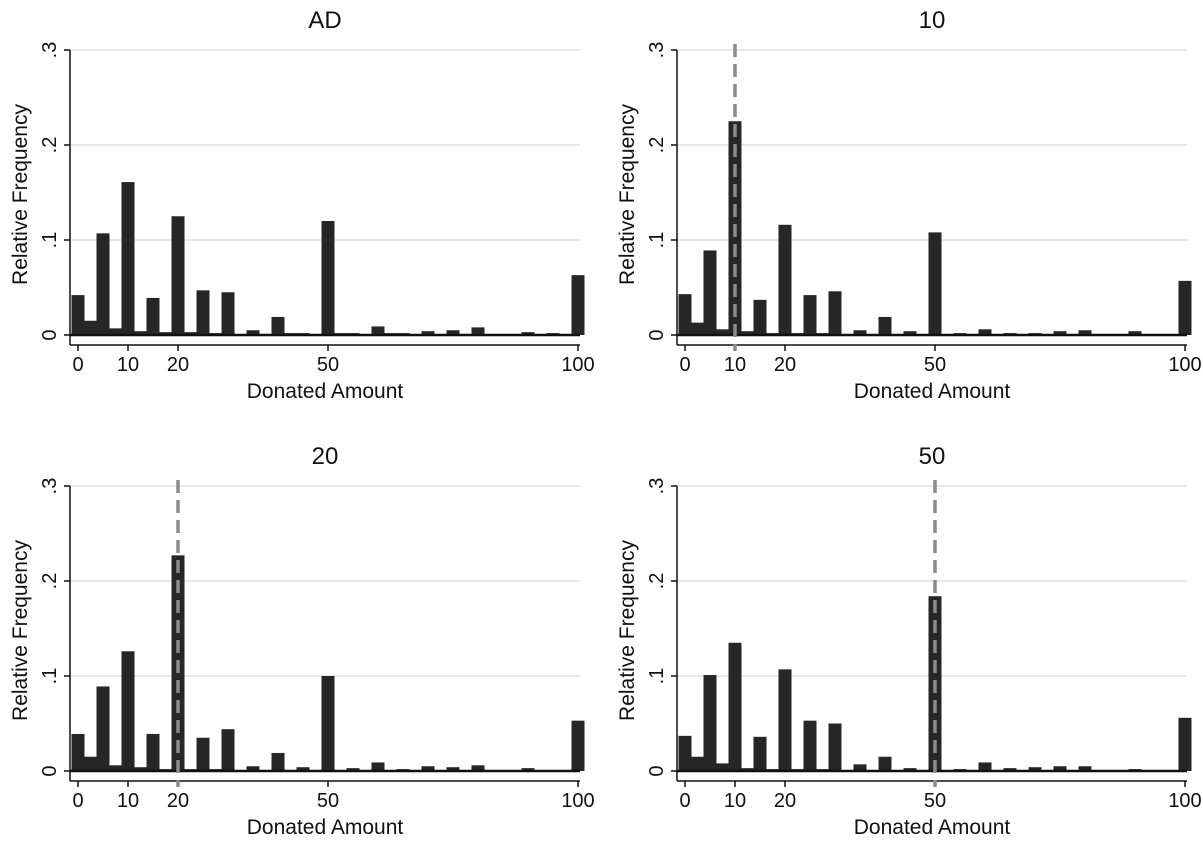 This screenshot has width=1203, height=841. I want to click on chart-title: AD, so click(324, 20).